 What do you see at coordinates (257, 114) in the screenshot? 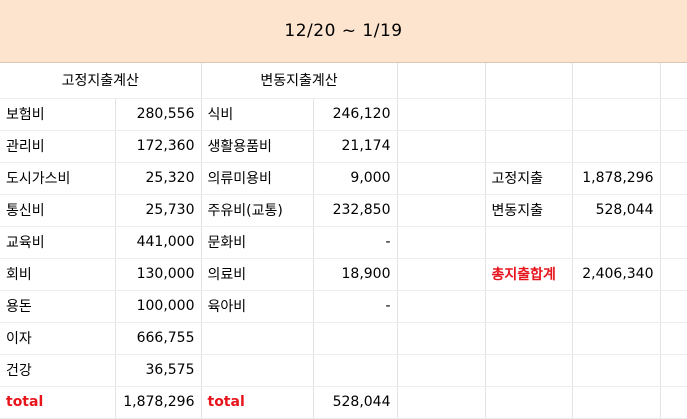
I see `variable-item-label: 식비` at bounding box center [257, 114].